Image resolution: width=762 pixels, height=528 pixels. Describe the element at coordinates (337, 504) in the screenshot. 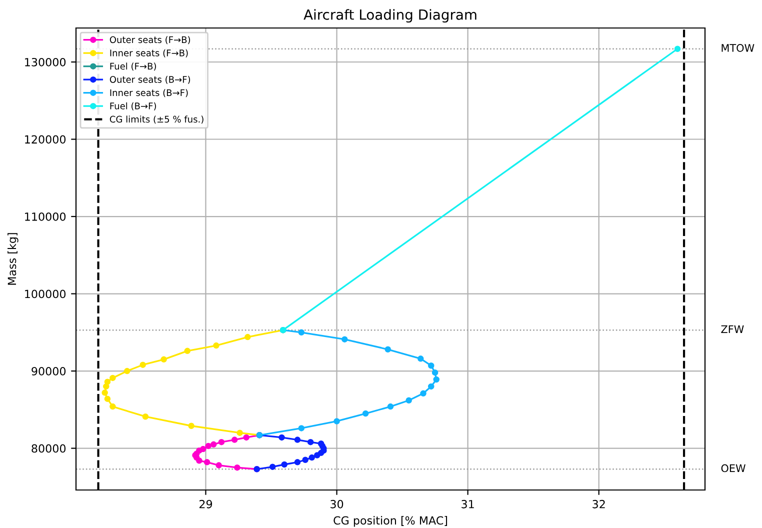

I see `x-tick-label: 30` at that location.